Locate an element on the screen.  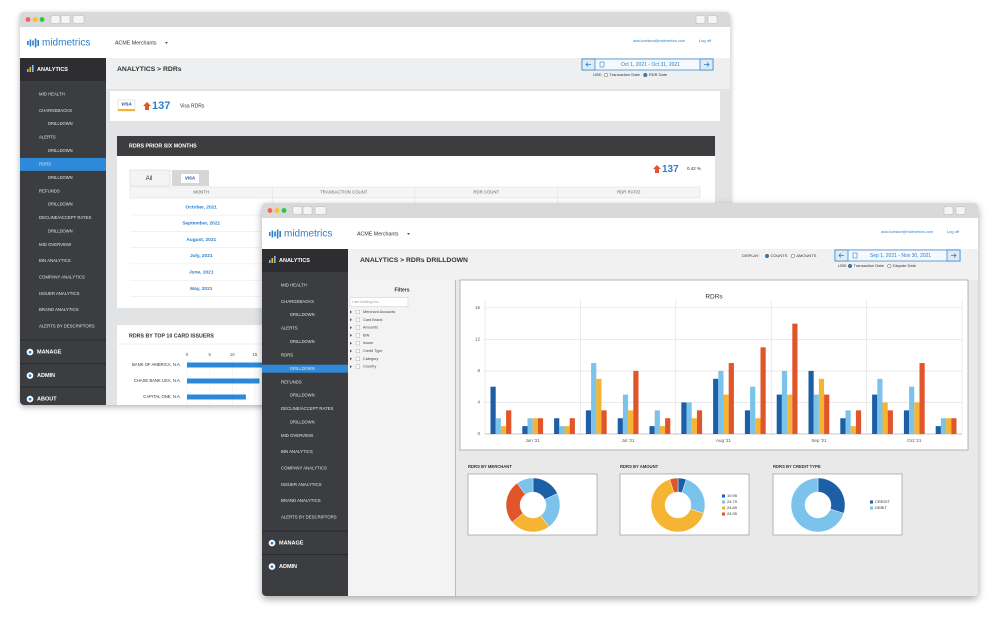
search-input is located at coordinates (379, 302).